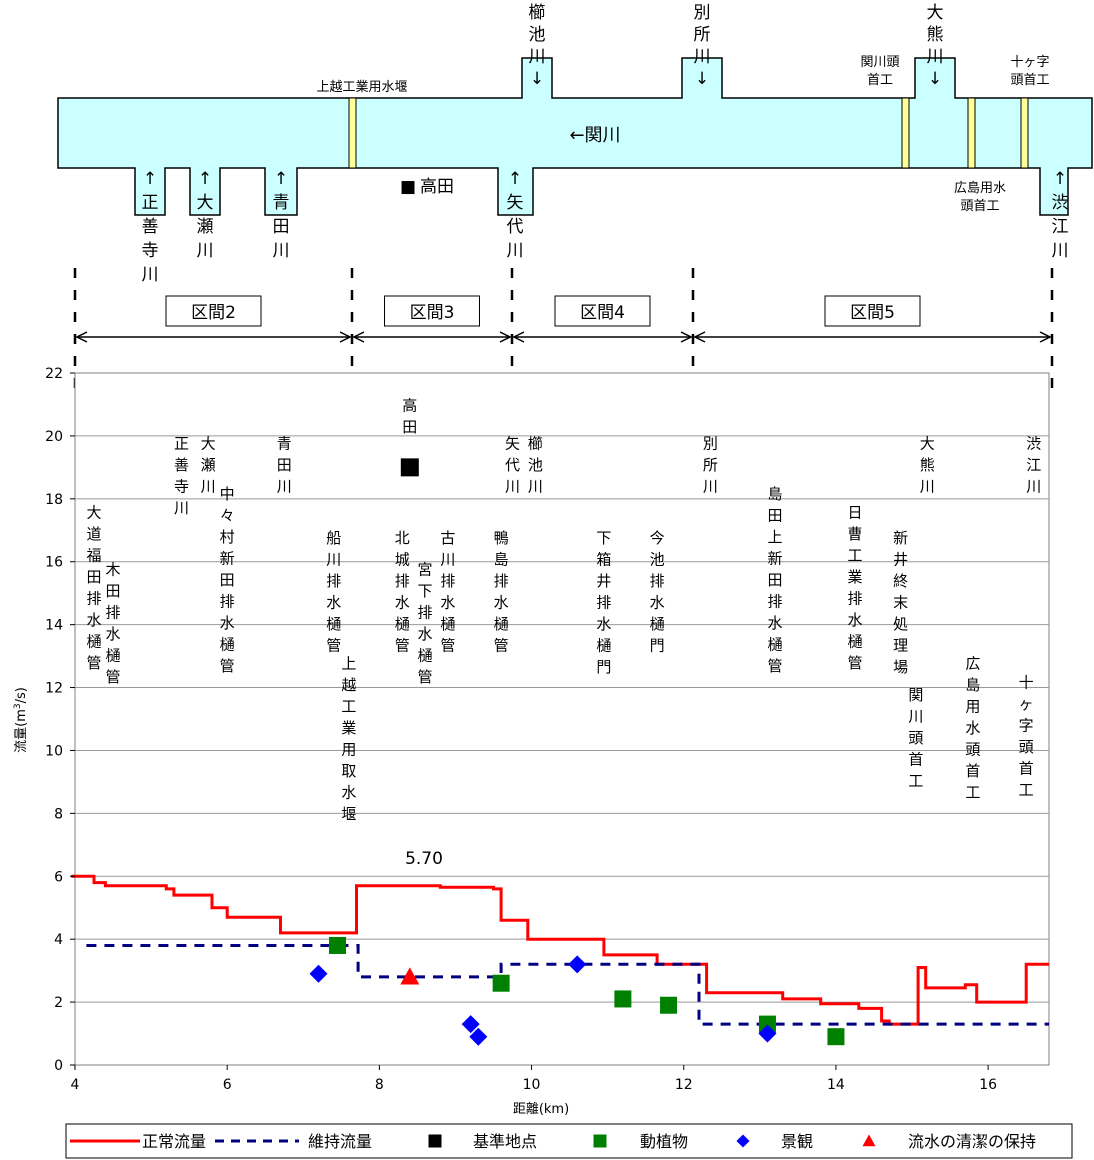 Image resolution: width=1094 pixels, height=1160 pixels. Describe the element at coordinates (410, 976) in the screenshot. I see `water-cleanliness-marker` at that location.